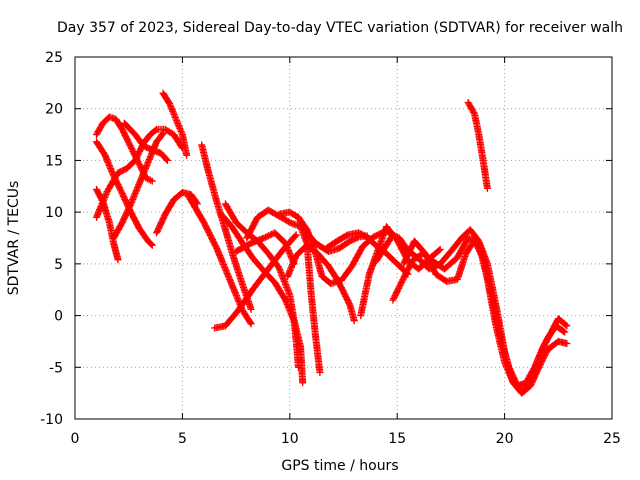 The height and width of the screenshot is (480, 640). I want to click on series-12-markers, so click(262, 285).